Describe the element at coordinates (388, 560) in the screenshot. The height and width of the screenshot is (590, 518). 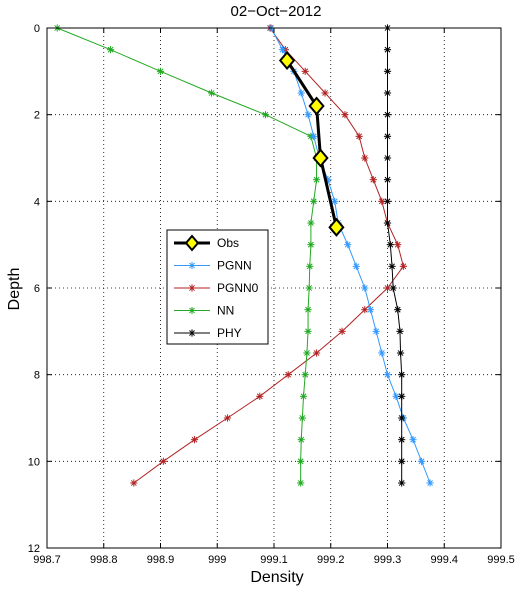
I see `x-tick-label: 999.3` at that location.